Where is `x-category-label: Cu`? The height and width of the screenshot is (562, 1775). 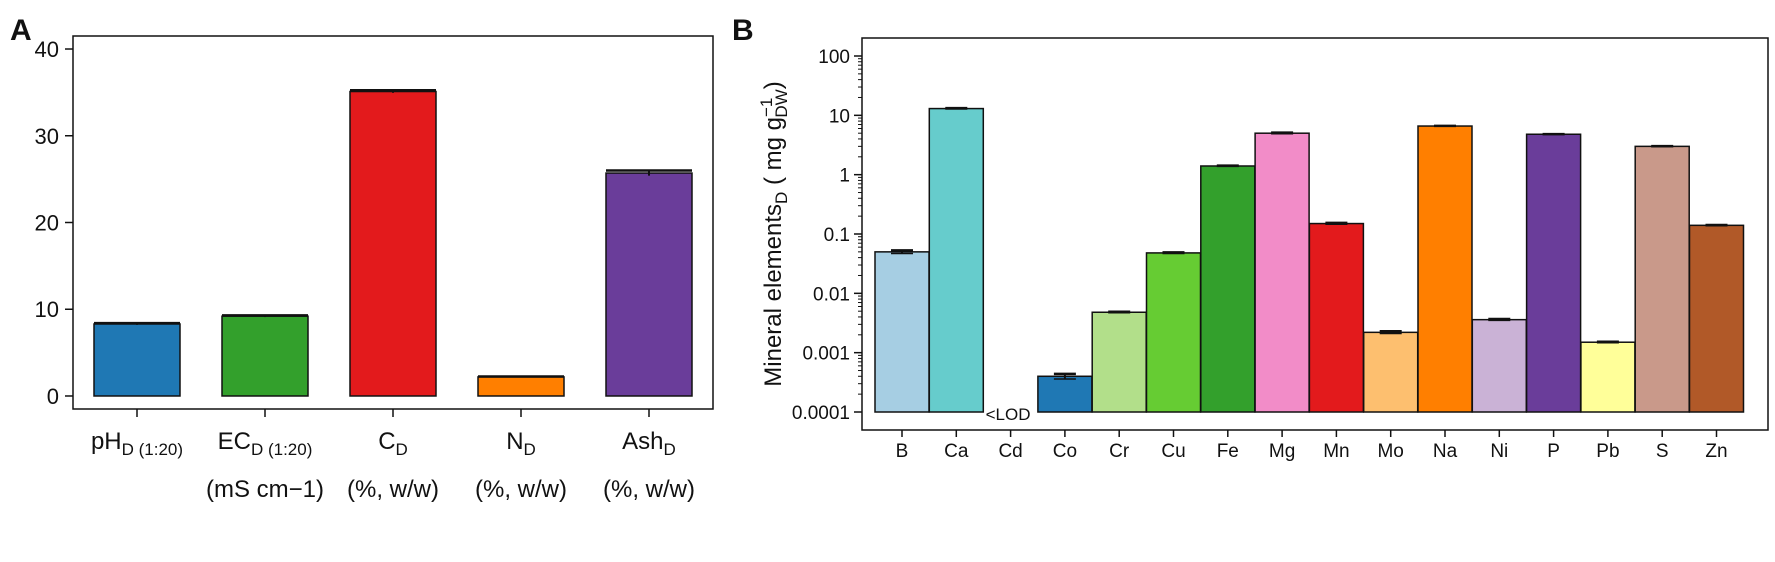
x-category-label: Cu is located at coordinates (1173, 451).